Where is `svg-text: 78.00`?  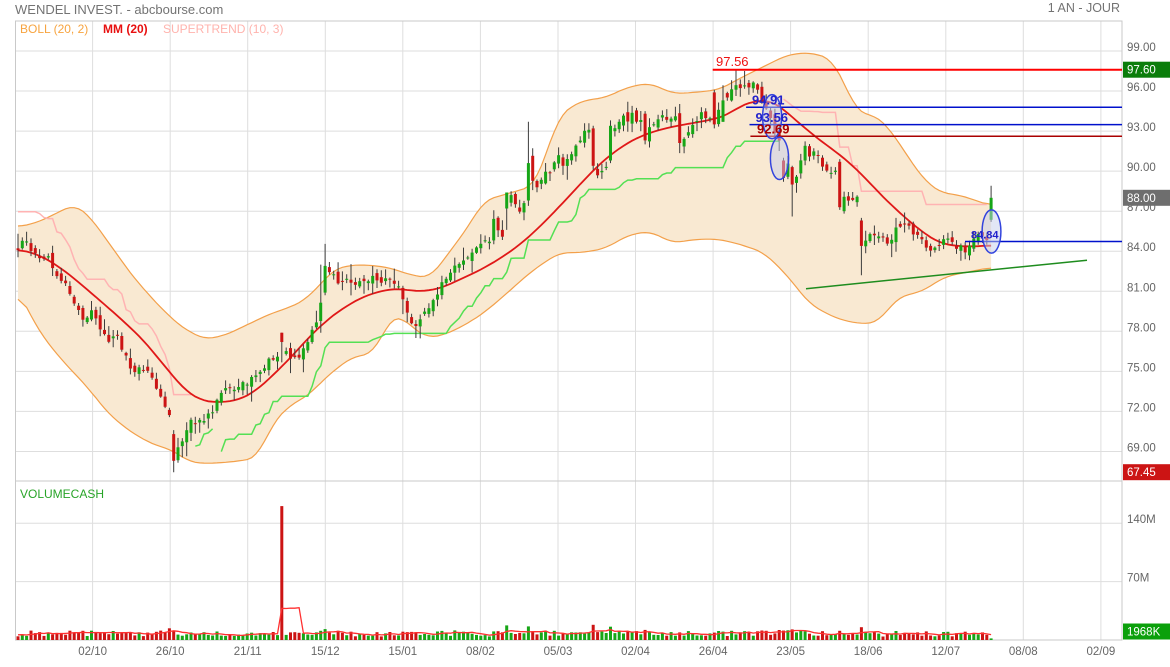 svg-text: 78.00 is located at coordinates (1141, 328).